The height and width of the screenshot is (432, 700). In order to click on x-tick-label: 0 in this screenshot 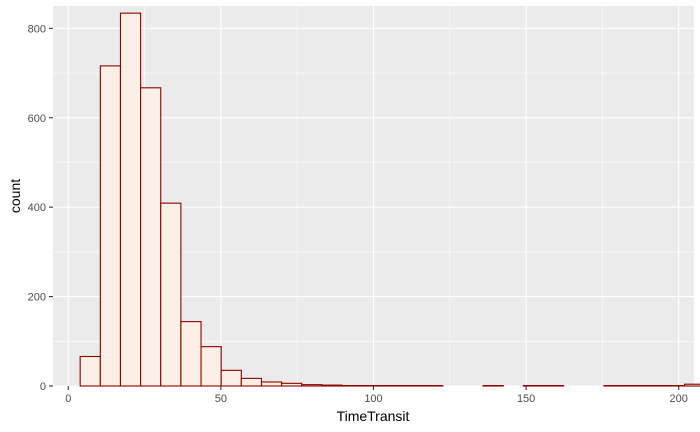, I will do `click(68, 399)`.